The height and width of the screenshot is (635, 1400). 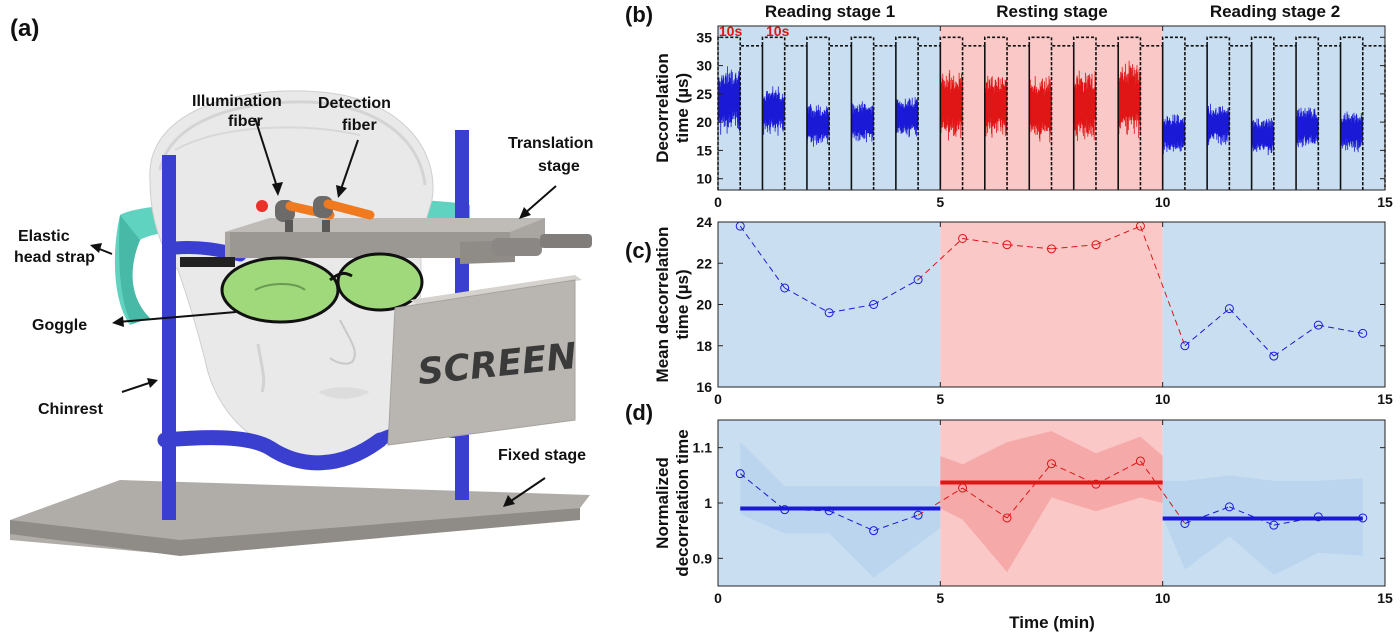 What do you see at coordinates (703, 558) in the screenshot?
I see `y-tick-label-0: 0.9` at bounding box center [703, 558].